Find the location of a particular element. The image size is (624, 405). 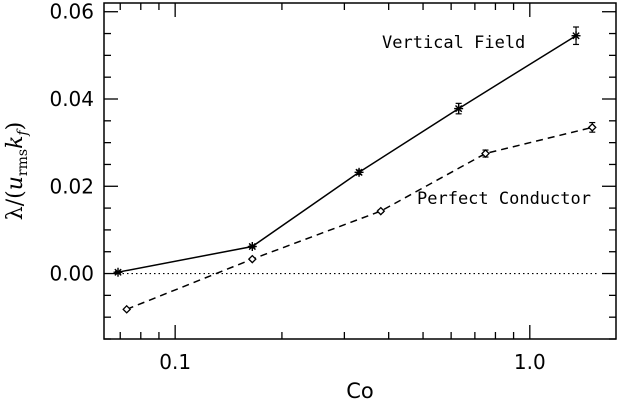

y-label-sub-rms: rms is located at coordinates (23, 162).